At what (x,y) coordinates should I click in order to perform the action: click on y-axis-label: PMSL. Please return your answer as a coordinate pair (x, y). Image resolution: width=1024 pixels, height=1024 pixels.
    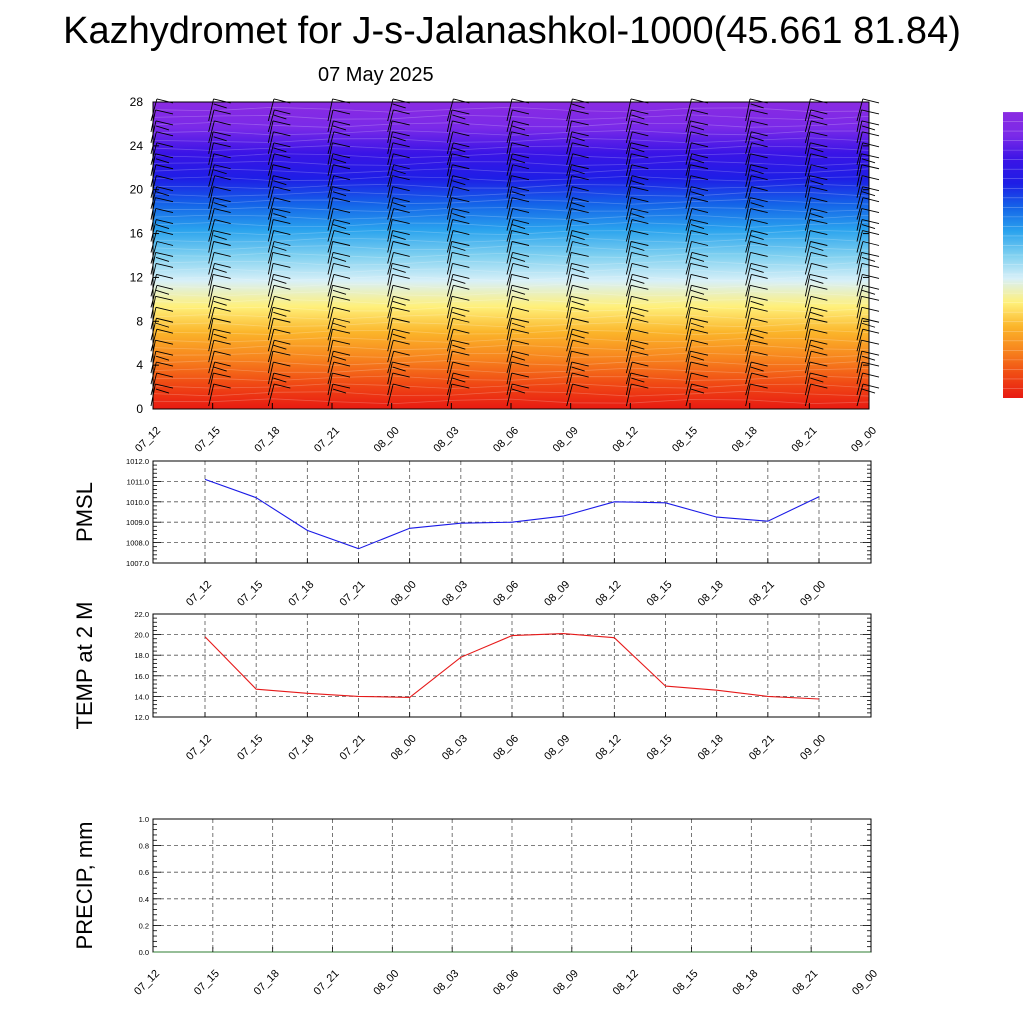
    Looking at the image, I should click on (84, 512).